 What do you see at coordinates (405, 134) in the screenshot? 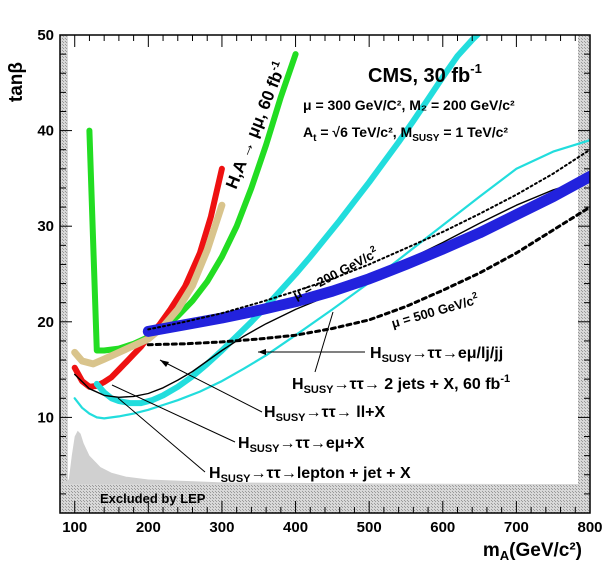
I see `param-line-2: At = √6 TeV/c², MSUSY = 1 TeV/c²` at bounding box center [405, 134].